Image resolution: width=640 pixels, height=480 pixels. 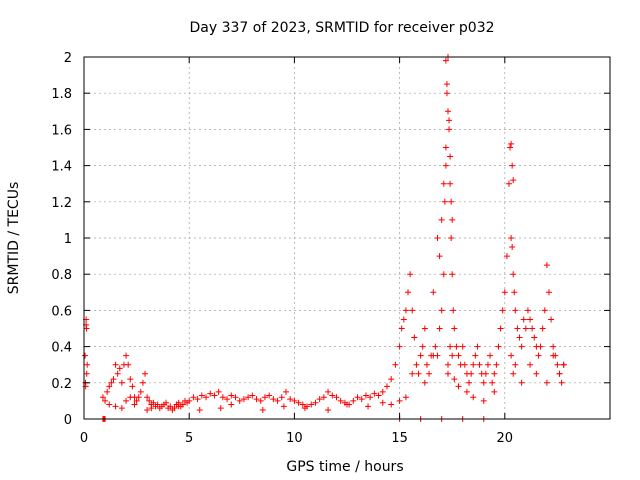 I want to click on y-axis-label: SRMTID / TECUs, so click(x=14, y=238).